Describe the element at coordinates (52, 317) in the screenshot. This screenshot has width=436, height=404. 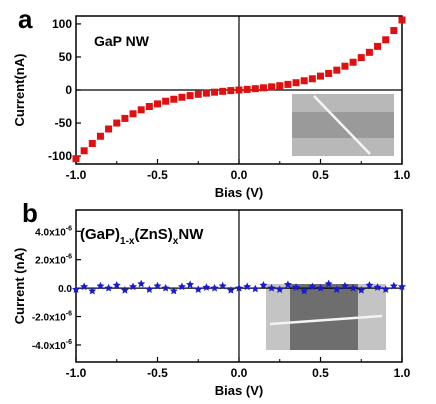
I see `y-tick-label: -2.0x10⁻⁶` at that location.